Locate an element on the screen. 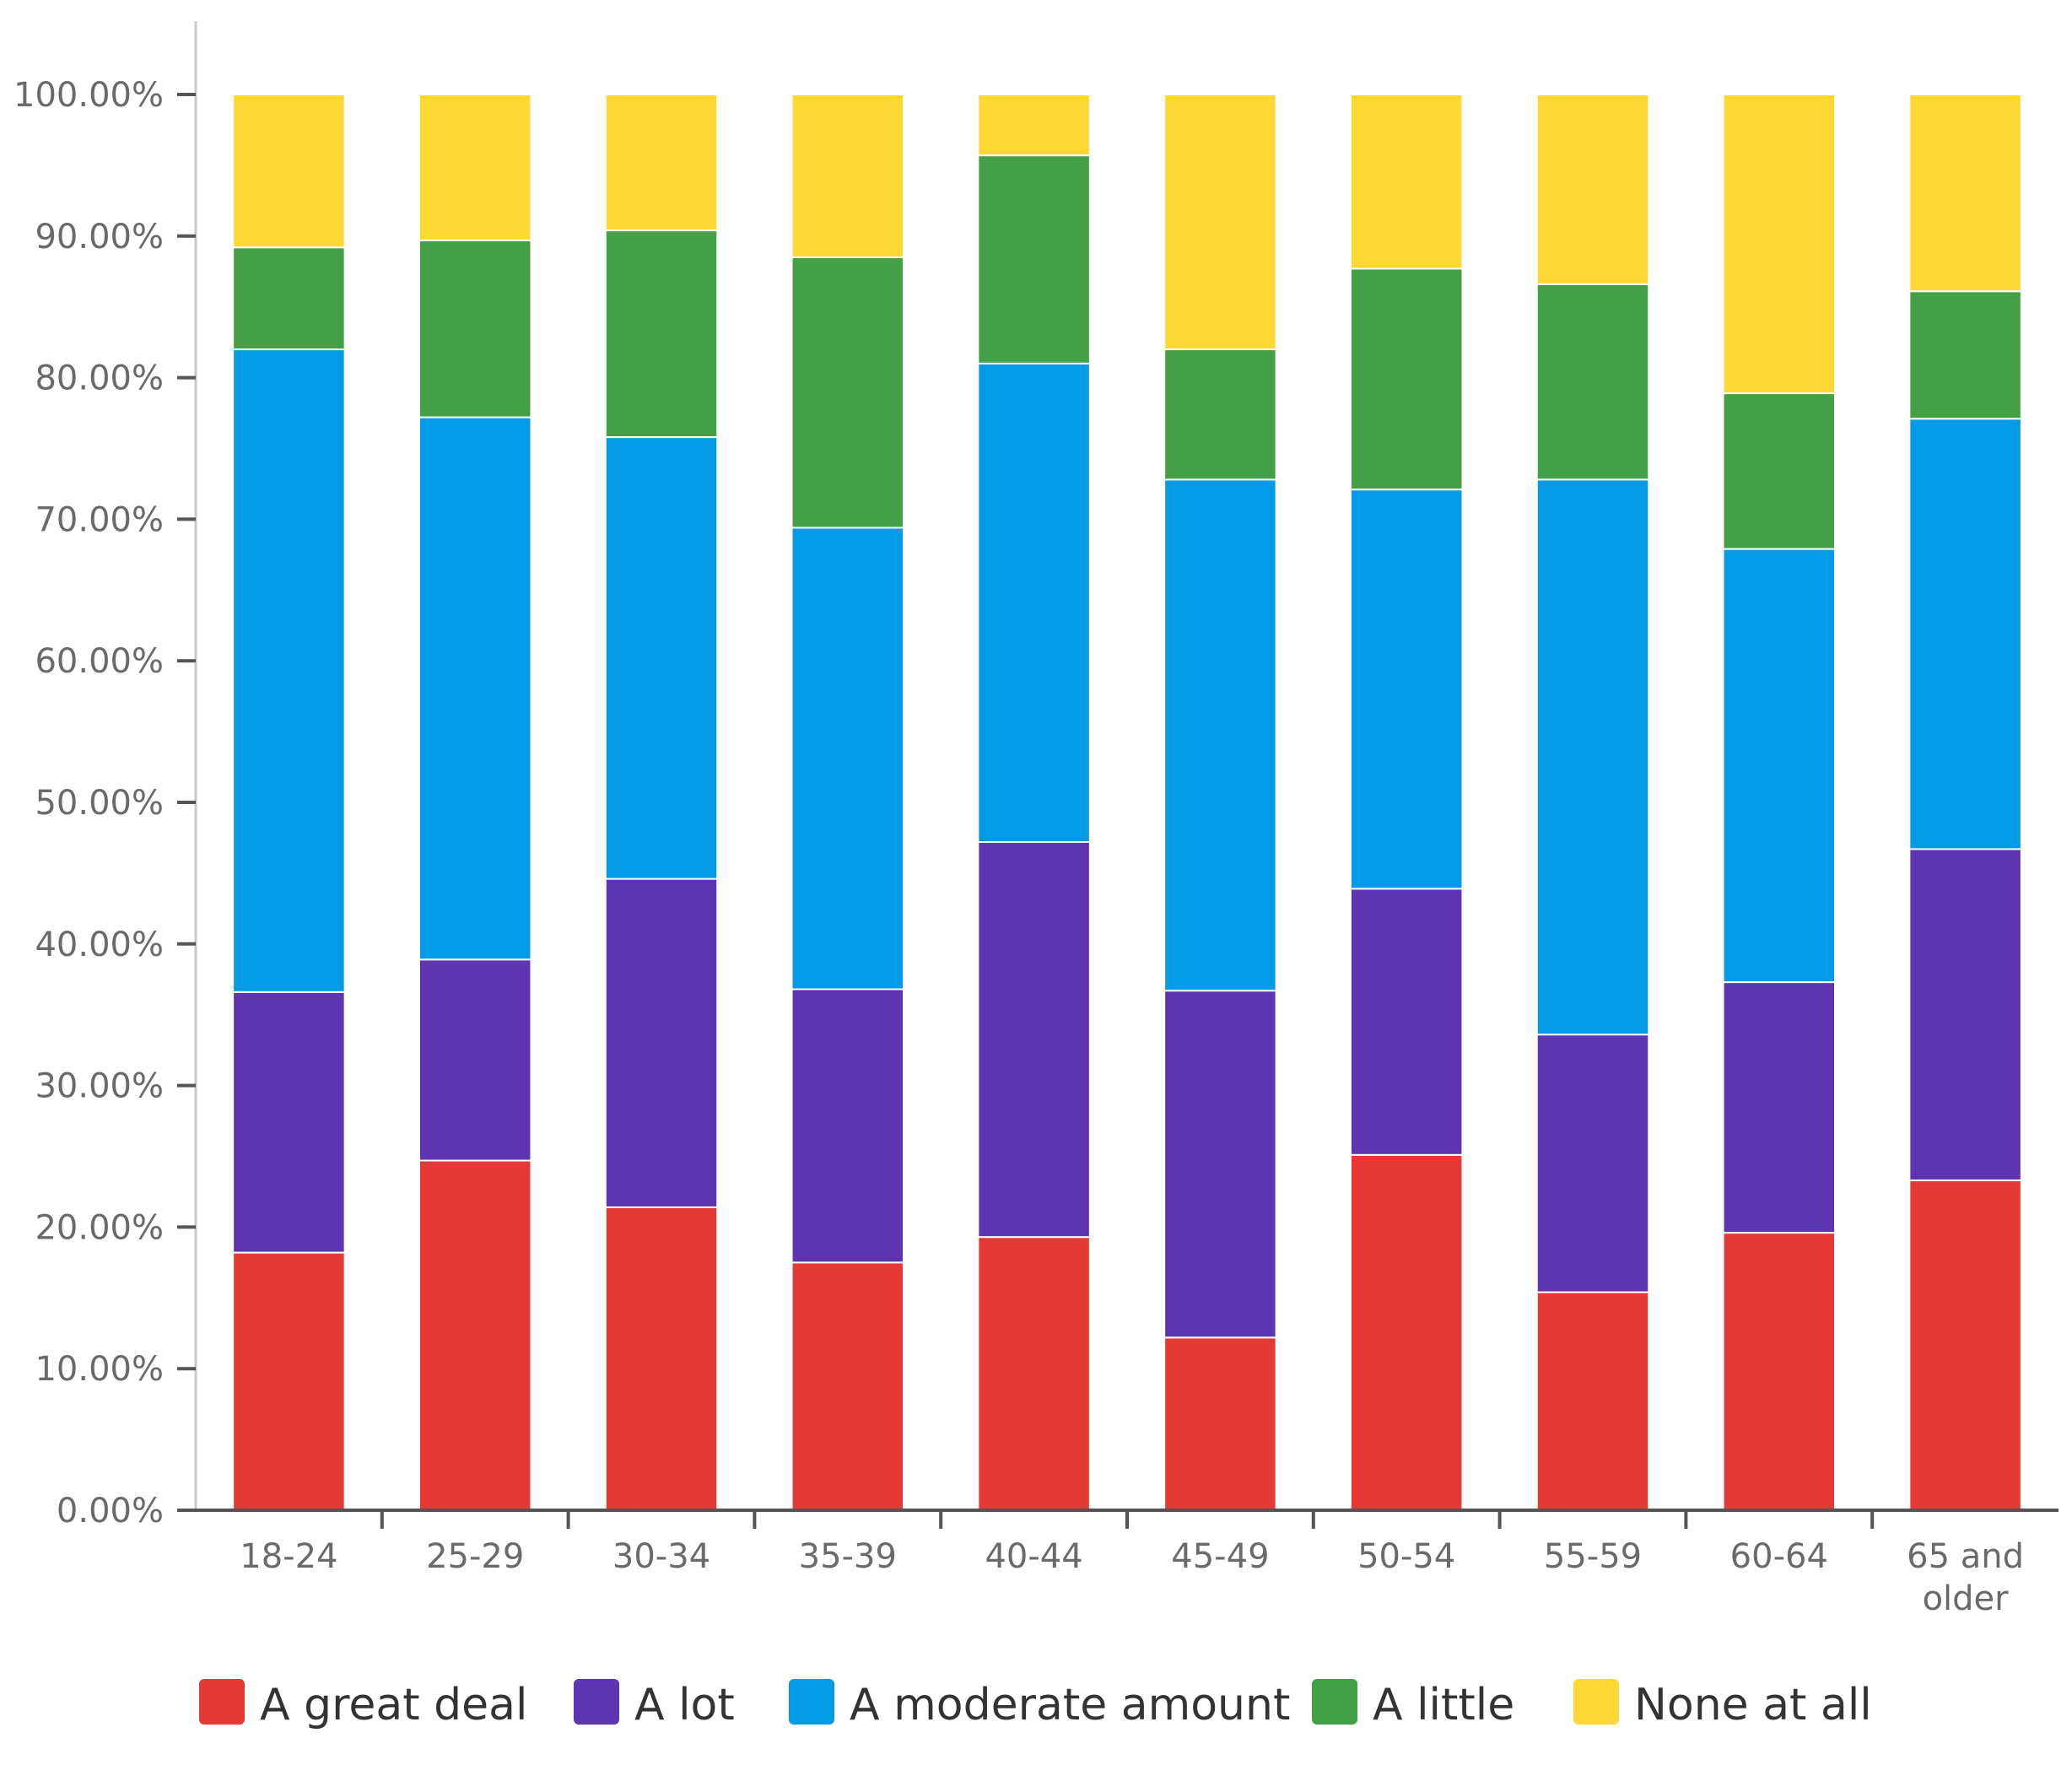 The height and width of the screenshot is (1776, 2072). legend-label: A lot is located at coordinates (685, 1705).